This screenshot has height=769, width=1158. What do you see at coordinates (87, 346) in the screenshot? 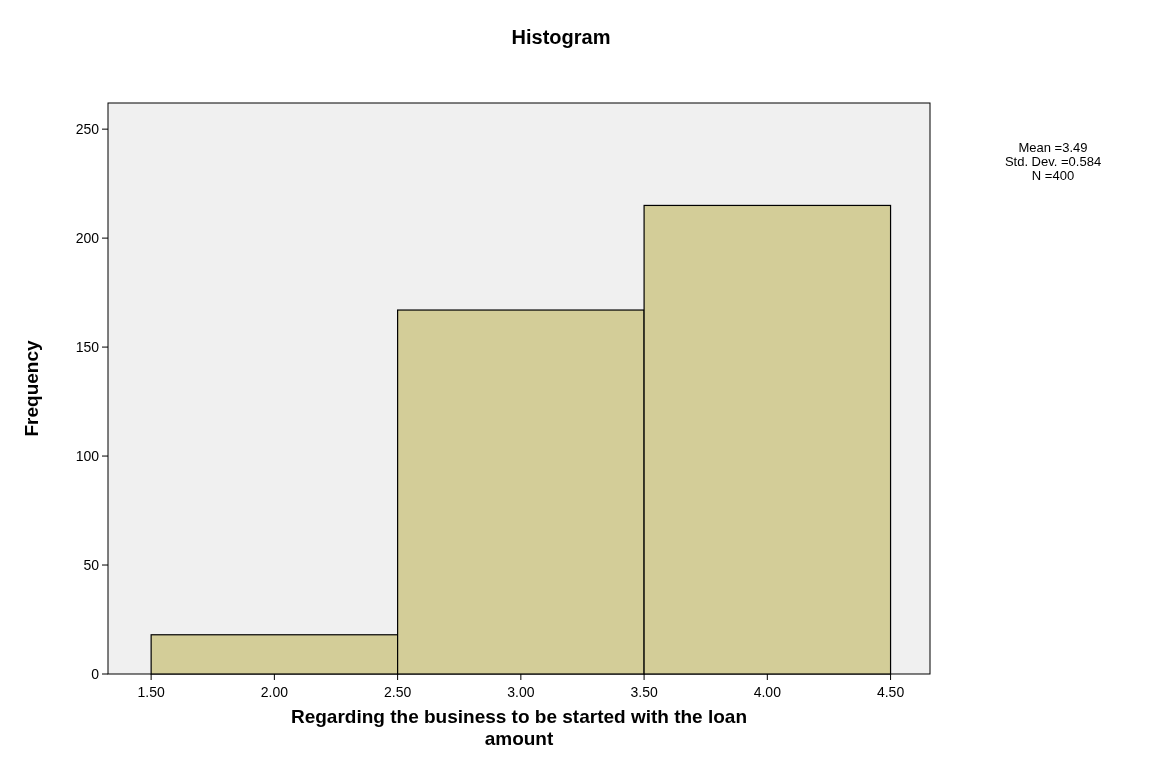
I see `y-tick-label: 150` at bounding box center [87, 346].